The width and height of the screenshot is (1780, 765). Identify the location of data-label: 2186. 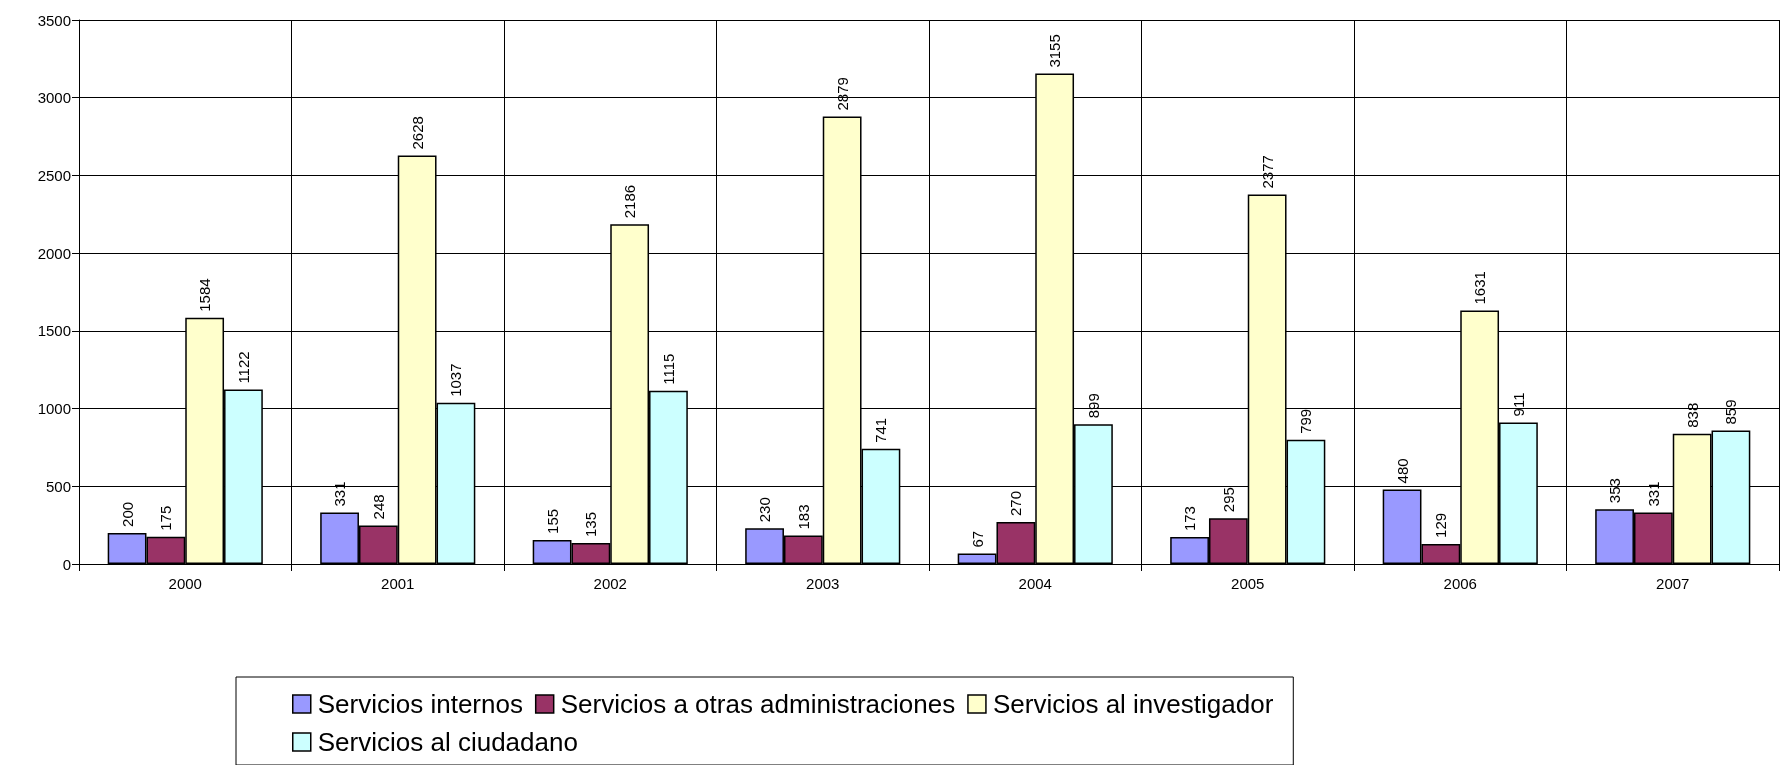
(630, 201).